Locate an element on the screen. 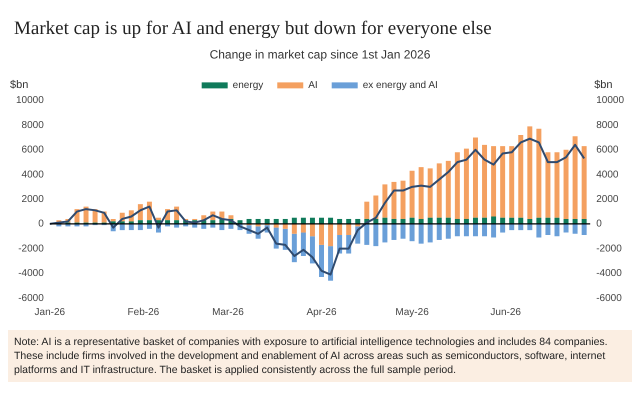 The image size is (640, 415). x-tick-label: May-26 is located at coordinates (412, 312).